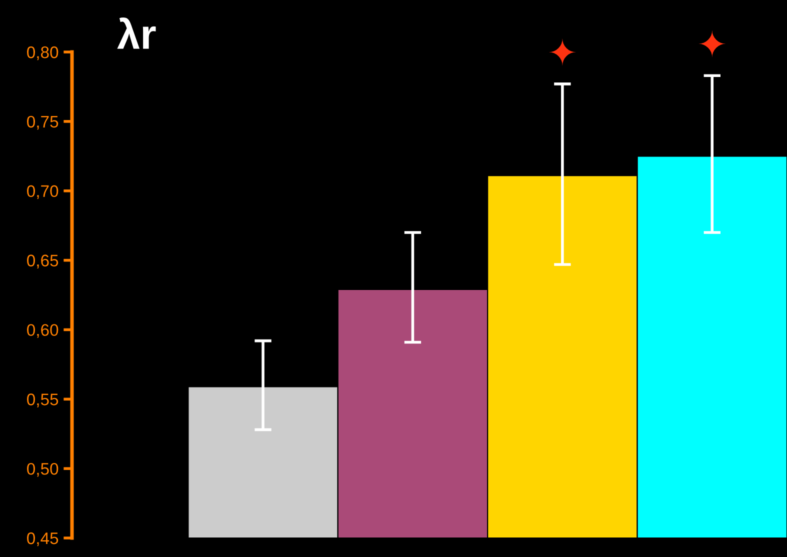  I want to click on y-tick-label: 0,55, so click(42, 401).